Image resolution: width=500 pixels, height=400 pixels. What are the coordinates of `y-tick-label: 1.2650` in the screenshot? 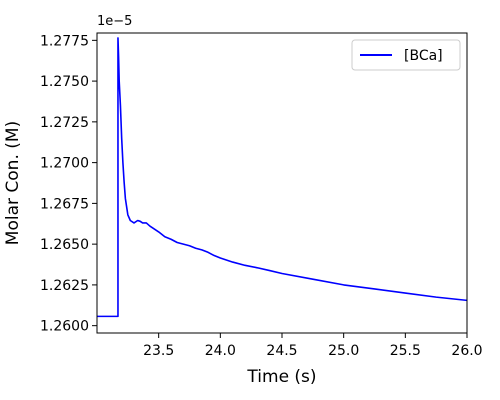 It's located at (64, 245).